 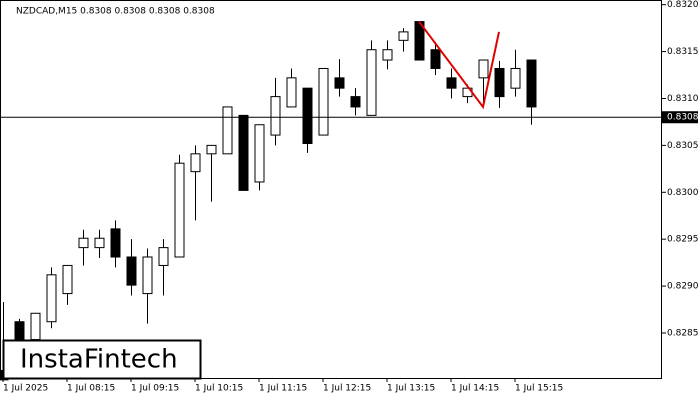 What do you see at coordinates (411, 389) in the screenshot?
I see `x-tick-label: 1 Jul 13:15` at bounding box center [411, 389].